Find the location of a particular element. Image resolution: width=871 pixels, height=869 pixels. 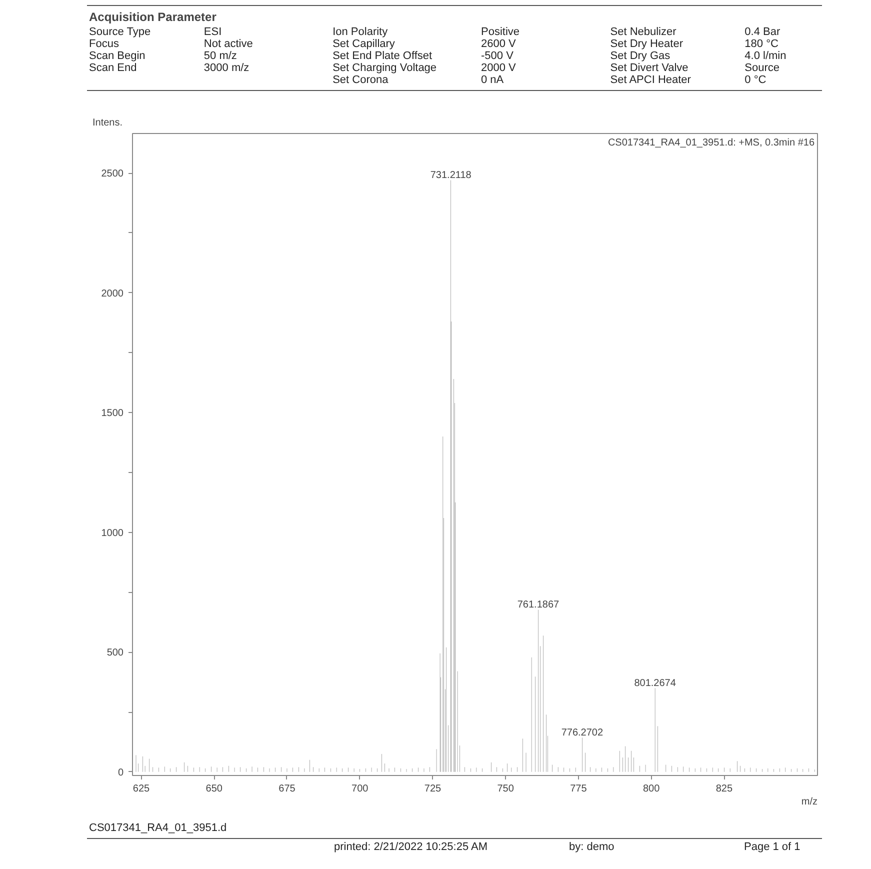

annotation: 731.2118 is located at coordinates (451, 176).